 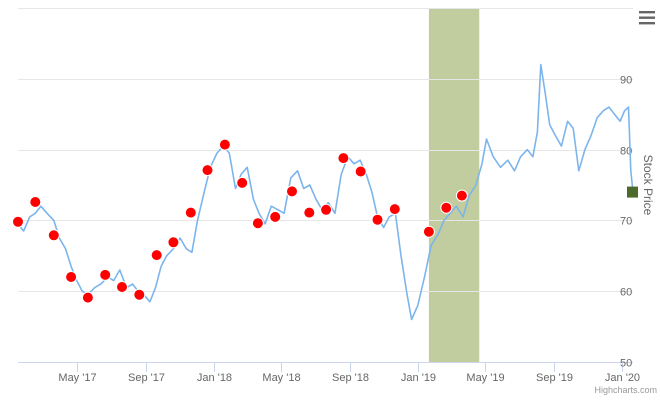 What do you see at coordinates (485, 378) in the screenshot?
I see `x-tick-label: May '19` at bounding box center [485, 378].